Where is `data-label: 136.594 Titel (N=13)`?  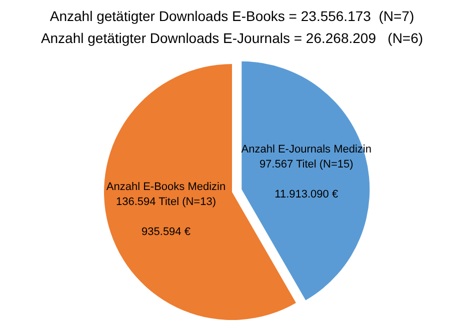 data-label: 136.594 Titel (N=13) is located at coordinates (166, 202).